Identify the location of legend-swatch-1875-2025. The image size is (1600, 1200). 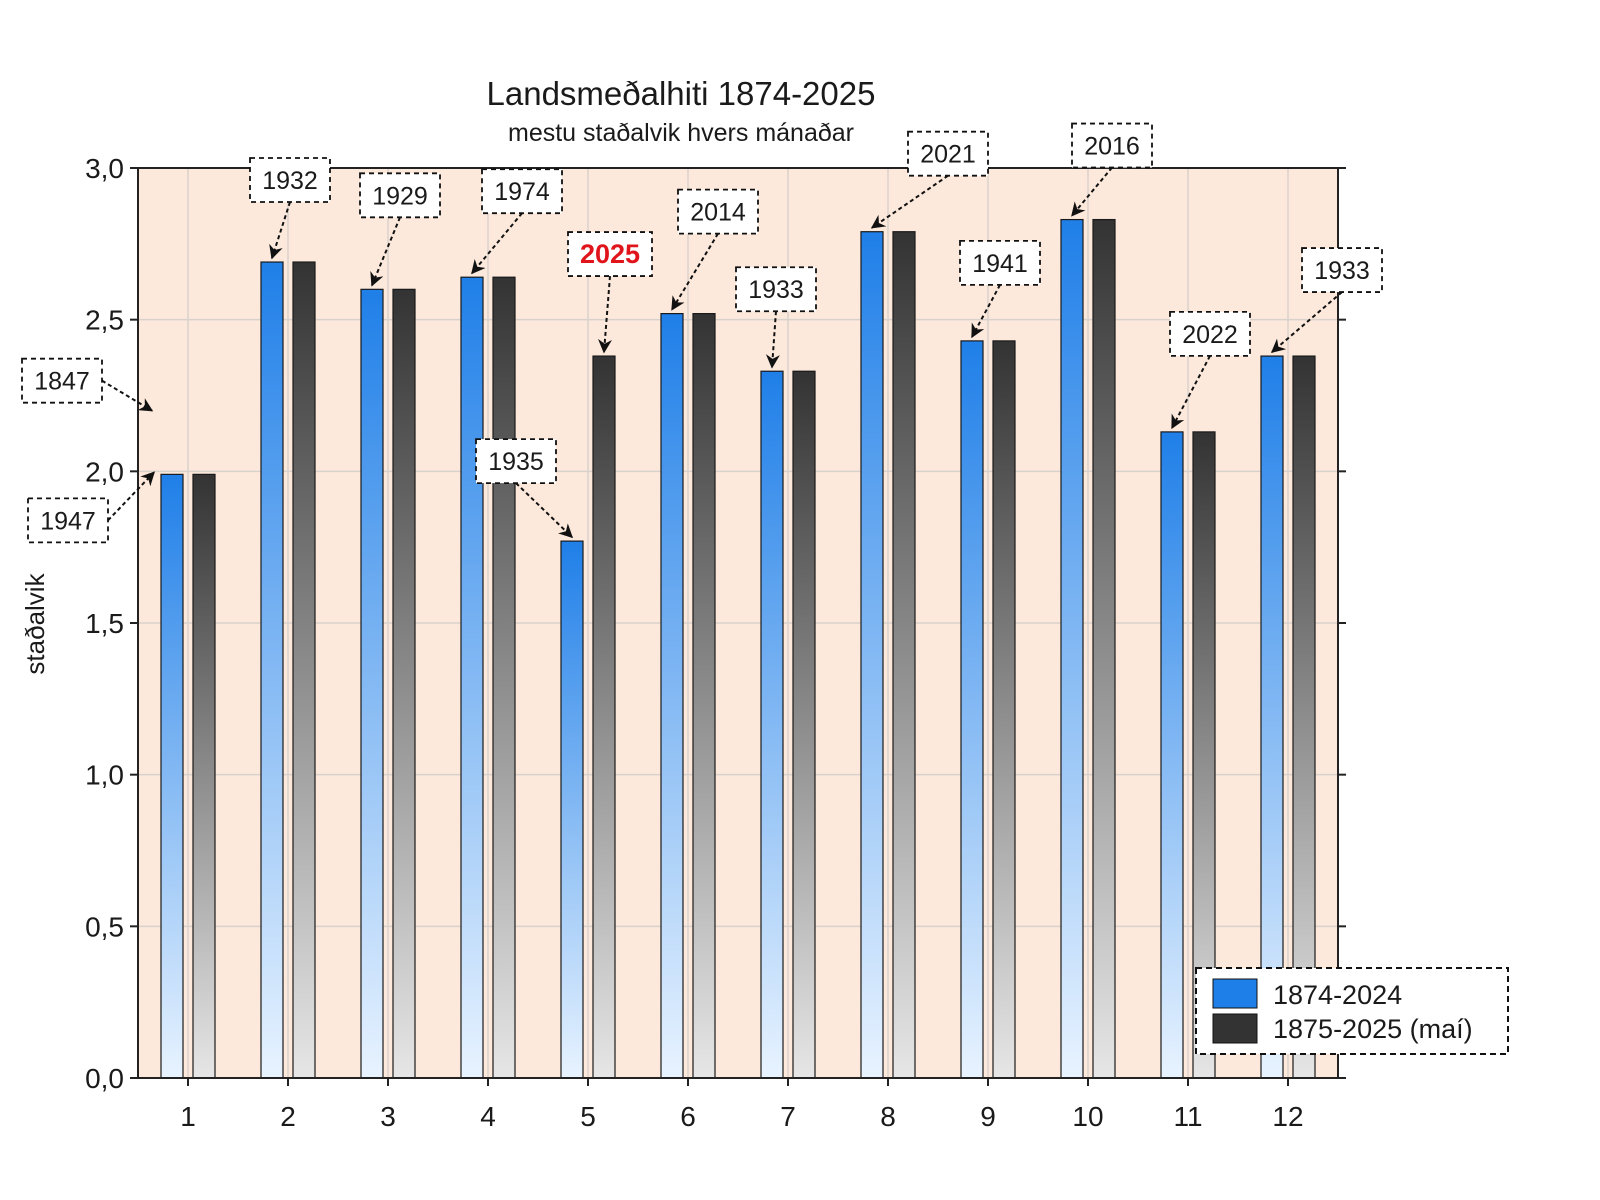
(1235, 1028).